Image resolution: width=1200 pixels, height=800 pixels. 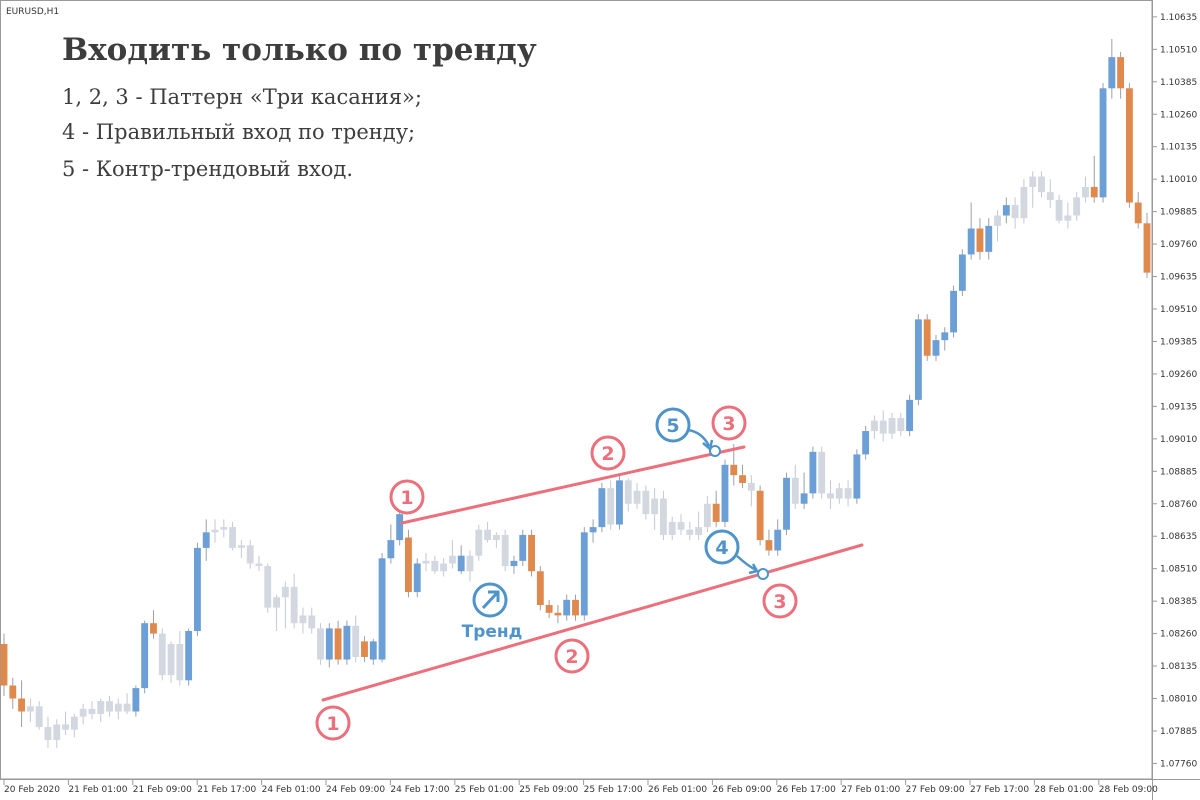 What do you see at coordinates (1178, 148) in the screenshot?
I see `y-tick-label: 1.10135` at bounding box center [1178, 148].